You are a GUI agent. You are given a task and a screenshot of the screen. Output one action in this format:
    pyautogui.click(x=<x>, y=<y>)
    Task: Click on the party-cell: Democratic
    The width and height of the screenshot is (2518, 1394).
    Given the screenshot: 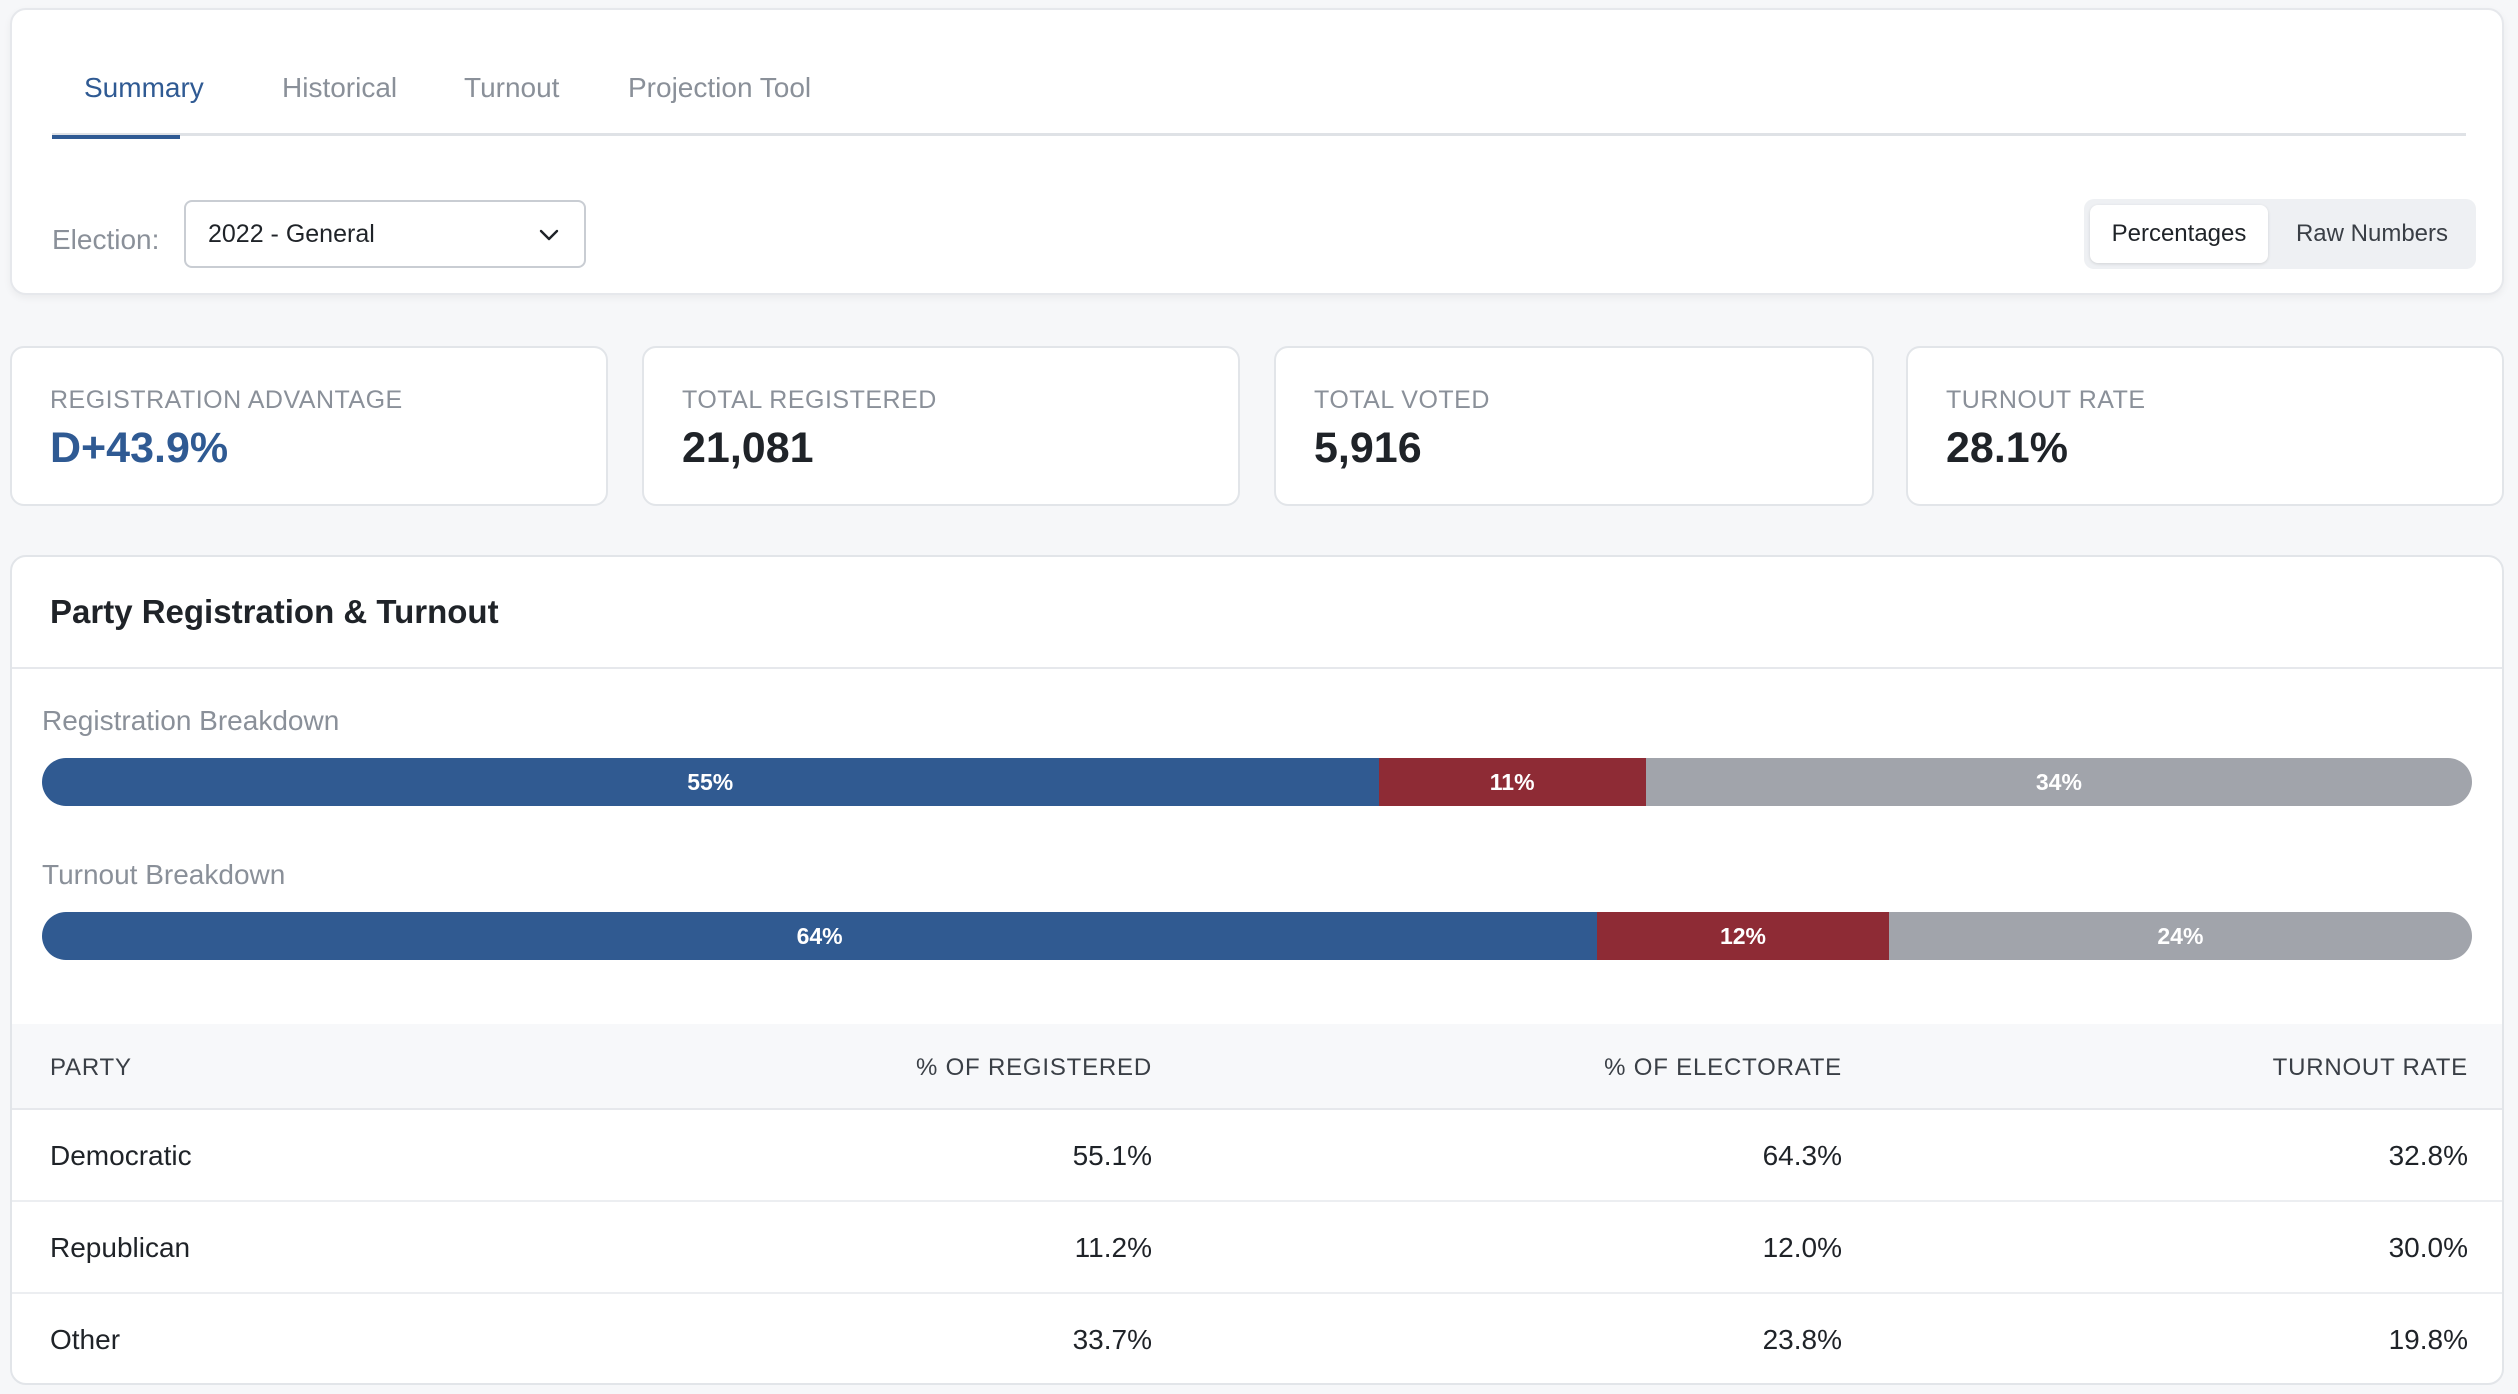 What is the action you would take?
    pyautogui.click(x=121, y=1155)
    